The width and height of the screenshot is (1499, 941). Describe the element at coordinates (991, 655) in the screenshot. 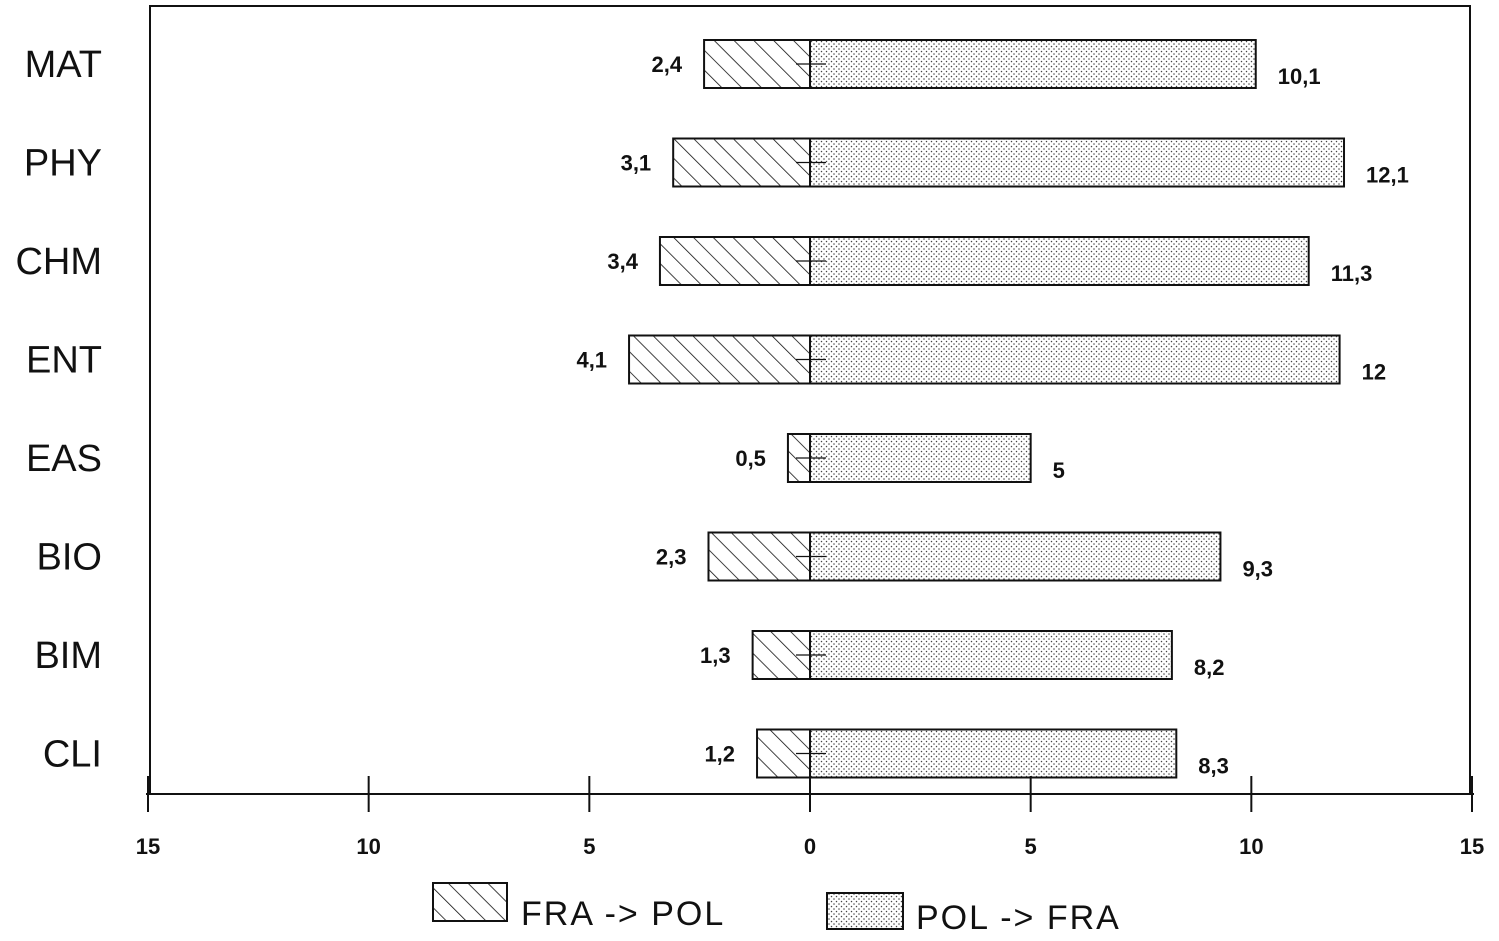

I see `bar-pol-fra-bim` at that location.